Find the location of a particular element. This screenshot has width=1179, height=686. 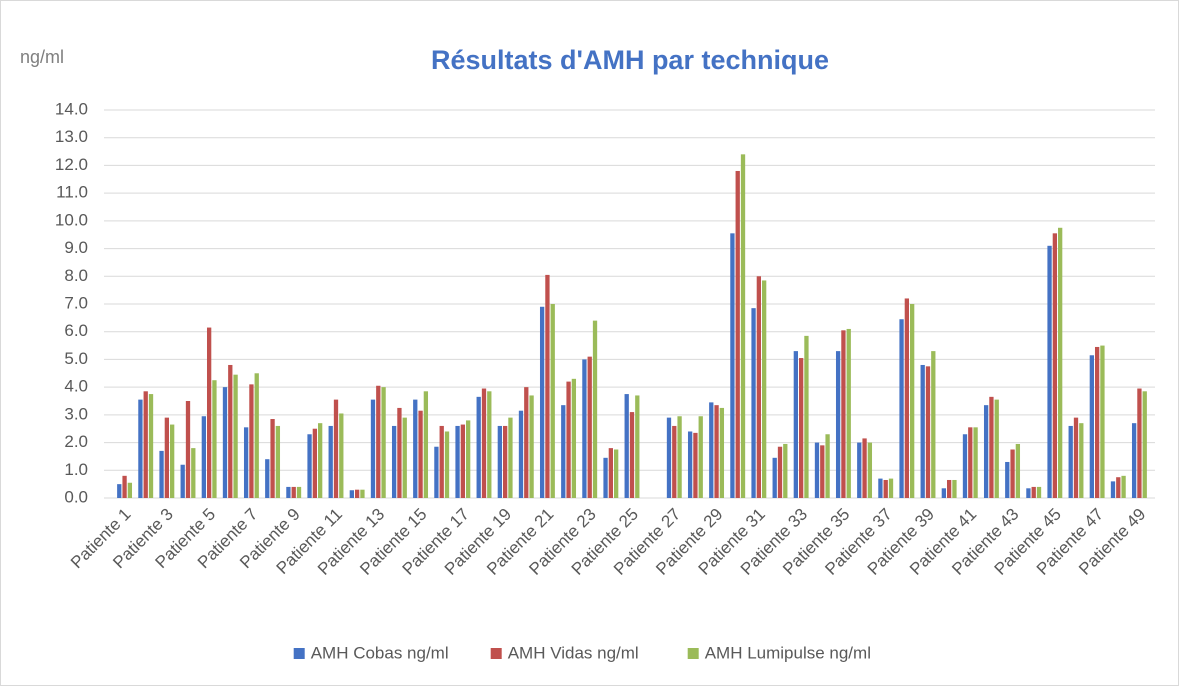

y-tick-label: 10.0 is located at coordinates (71, 219).